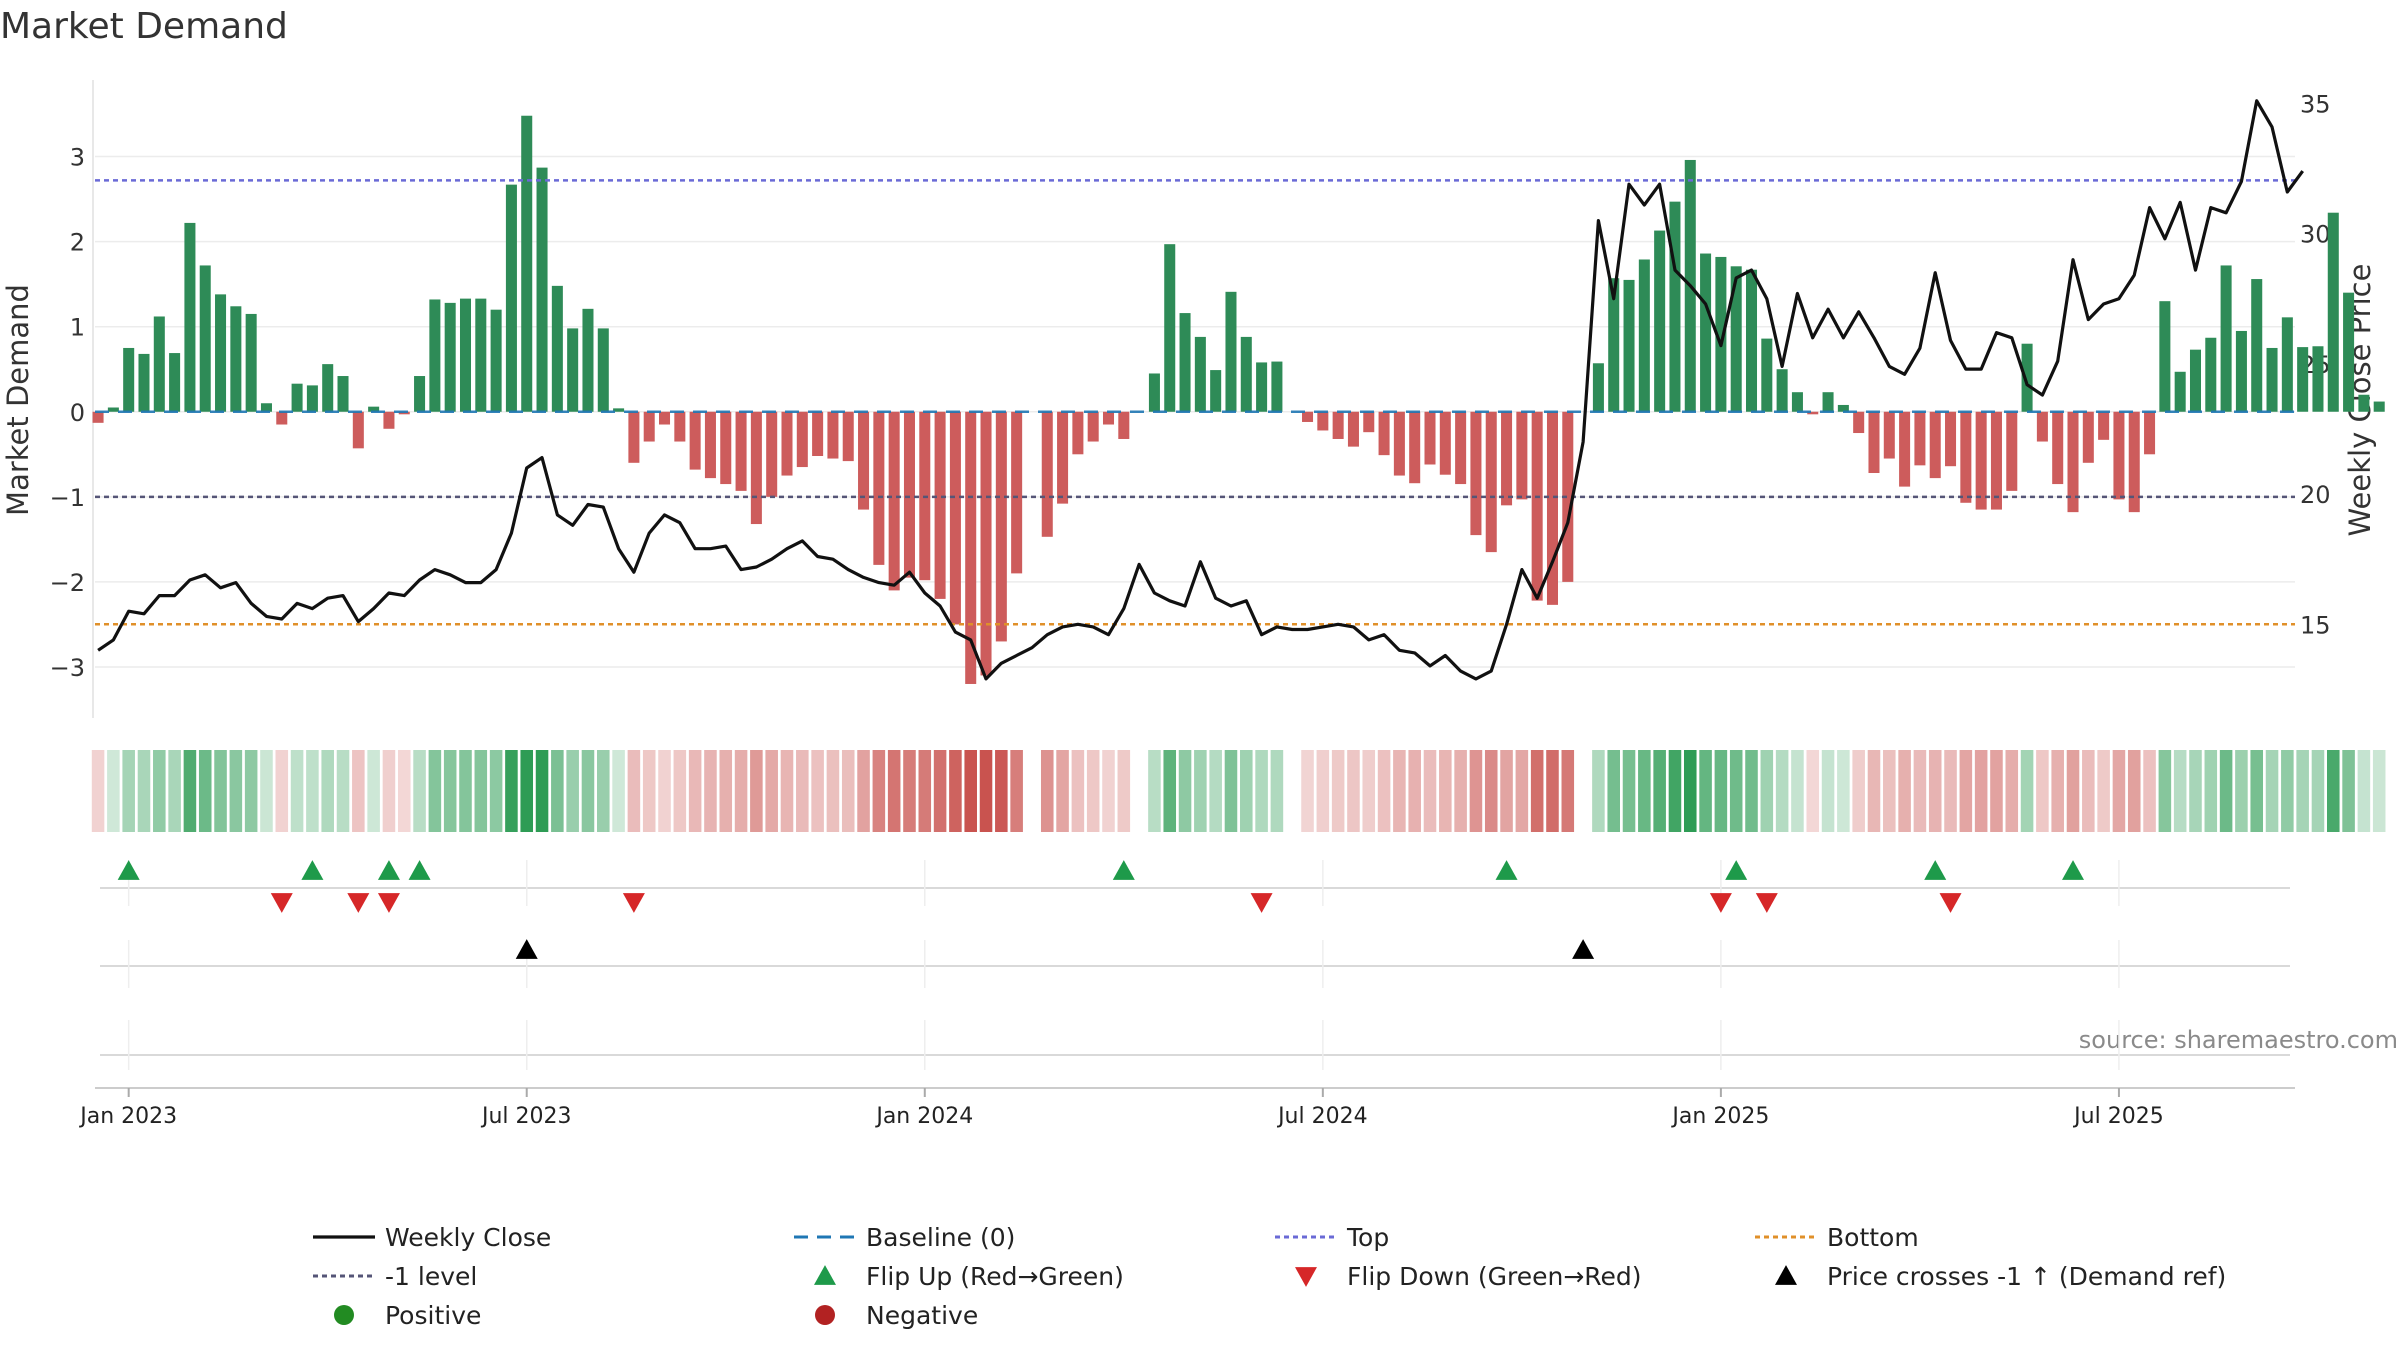  I want to click on legend-label: Flip Up (Red→Green), so click(995, 1276).